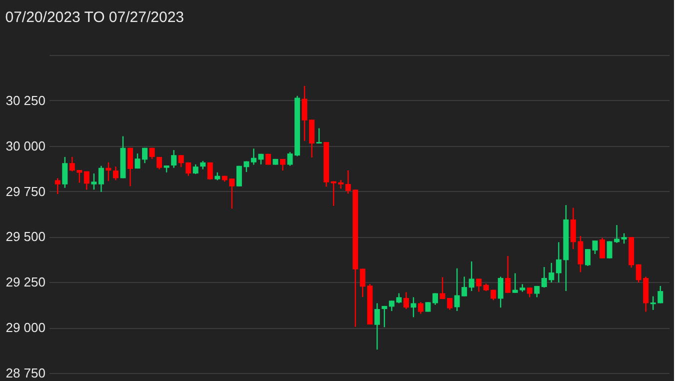 This screenshot has height=381, width=678. What do you see at coordinates (26, 236) in the screenshot?
I see `y-tick-label: 29 500` at bounding box center [26, 236].